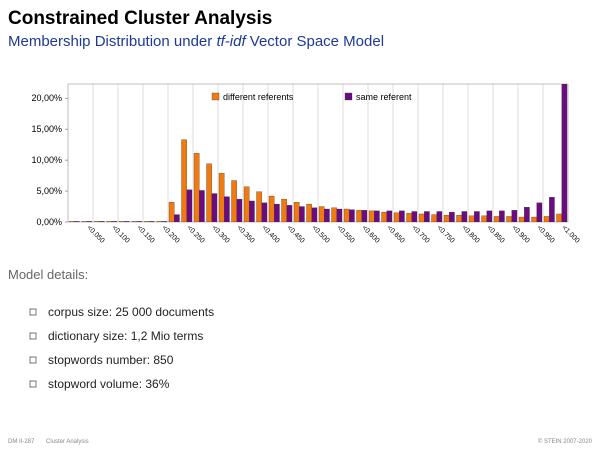  Describe the element at coordinates (46, 98) in the screenshot. I see `y-tick-label: 20,00%` at that location.